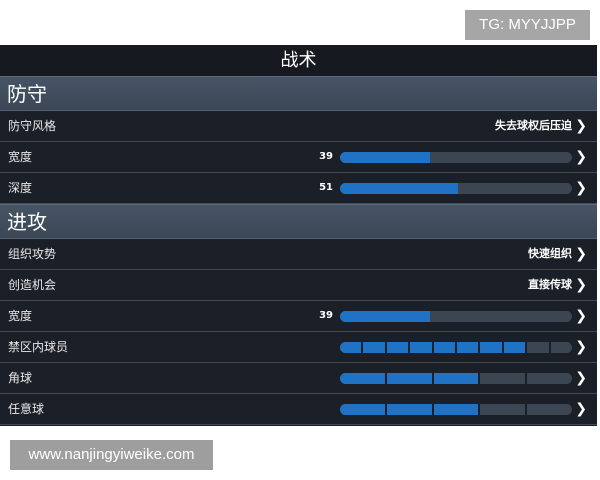  I want to click on setting-label: 深度, so click(20, 188).